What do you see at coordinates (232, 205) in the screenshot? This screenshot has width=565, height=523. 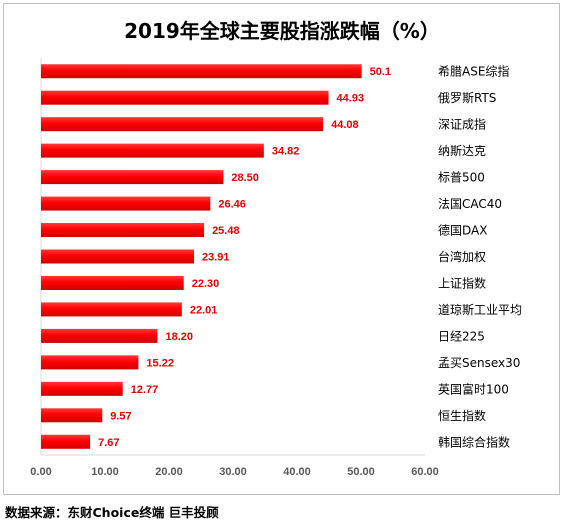 I see `value-label: 26.46` at bounding box center [232, 205].